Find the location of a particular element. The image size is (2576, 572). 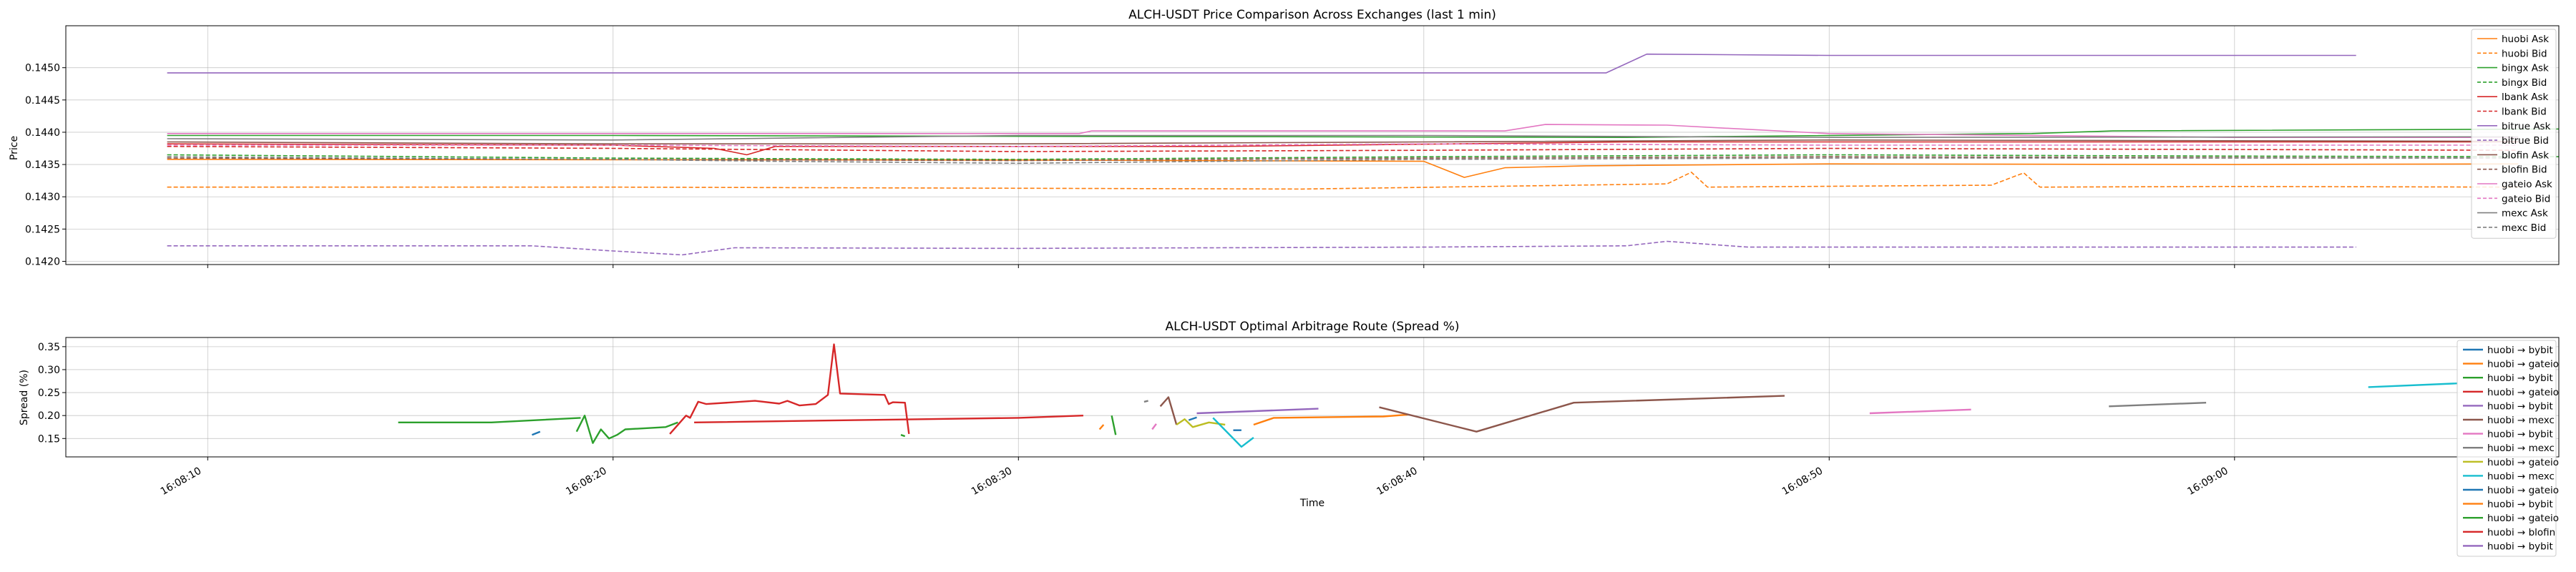

spread-legend-box is located at coordinates (2507, 448).